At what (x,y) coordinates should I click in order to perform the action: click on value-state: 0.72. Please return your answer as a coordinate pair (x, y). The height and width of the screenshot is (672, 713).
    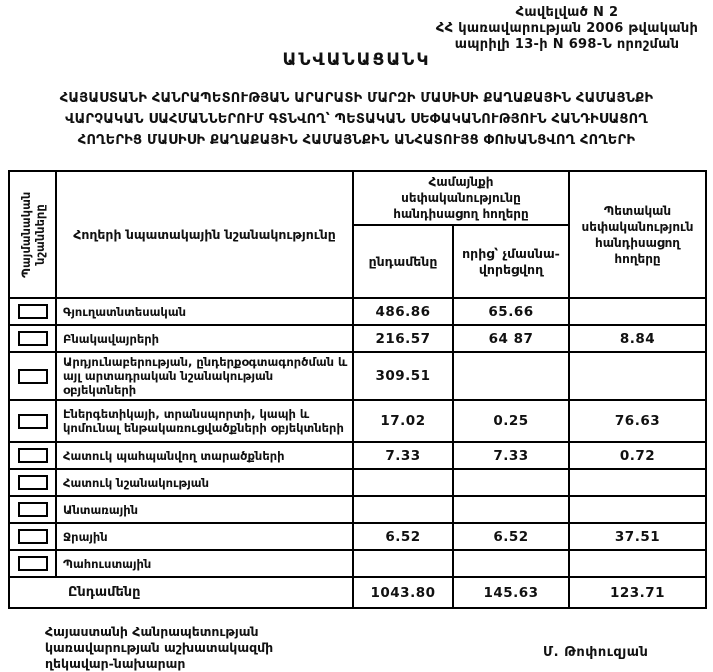
    Looking at the image, I should click on (638, 455).